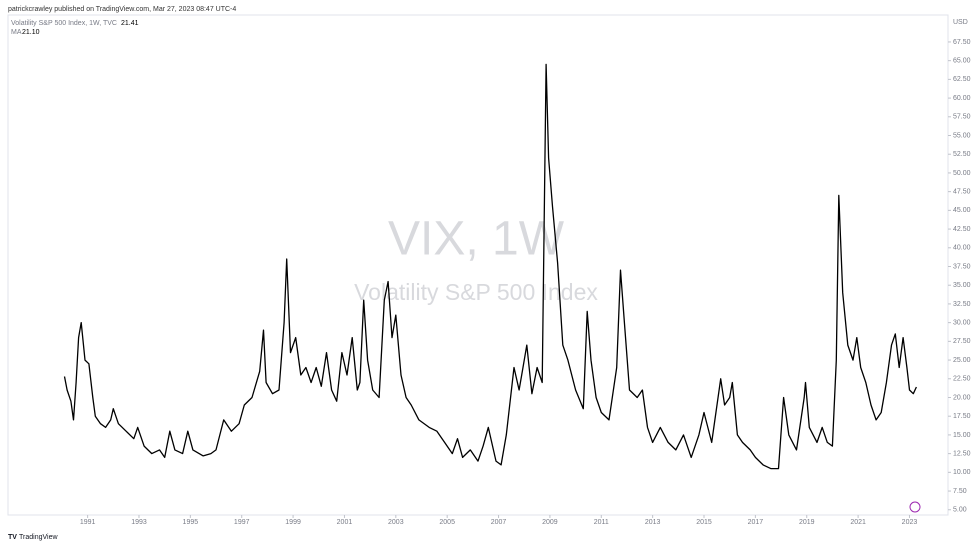  What do you see at coordinates (756, 522) in the screenshot?
I see `x-tick-label: 2017` at bounding box center [756, 522].